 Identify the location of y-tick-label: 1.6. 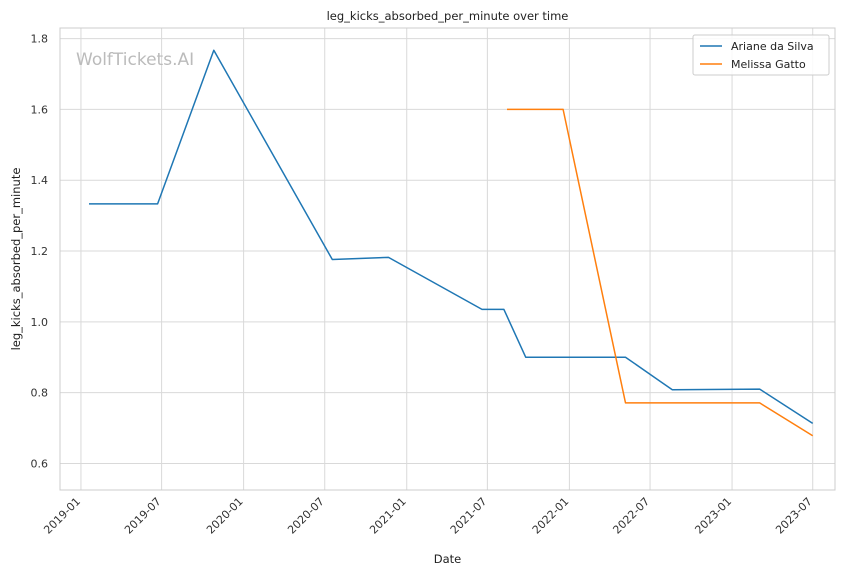
(40, 109).